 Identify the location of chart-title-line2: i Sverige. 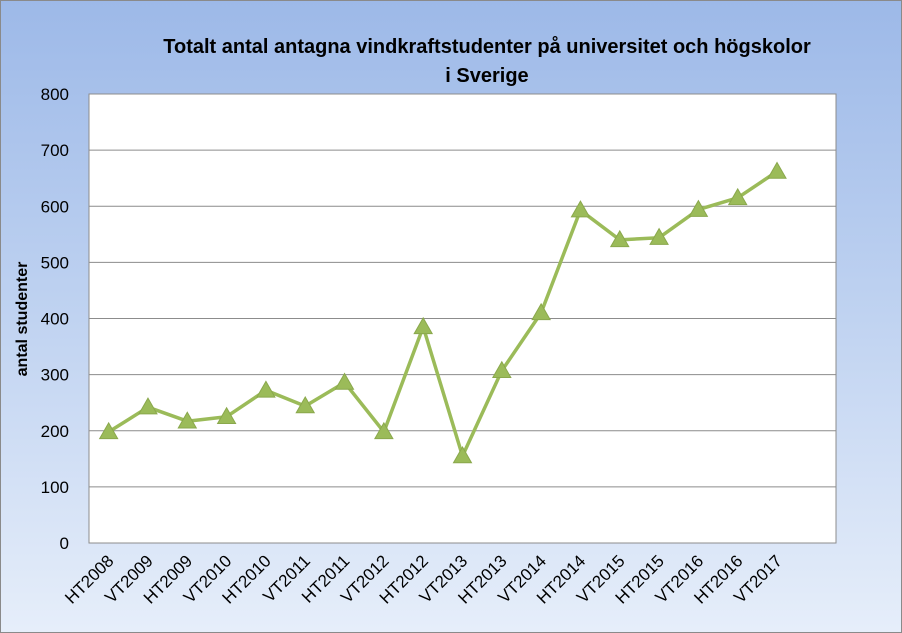
(486, 76).